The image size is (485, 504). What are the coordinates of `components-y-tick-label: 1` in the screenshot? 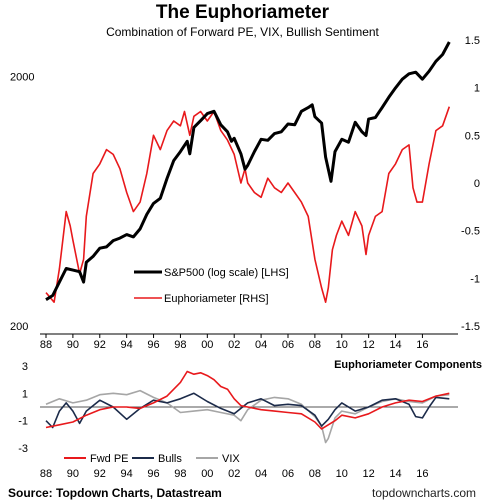 It's located at (25, 394).